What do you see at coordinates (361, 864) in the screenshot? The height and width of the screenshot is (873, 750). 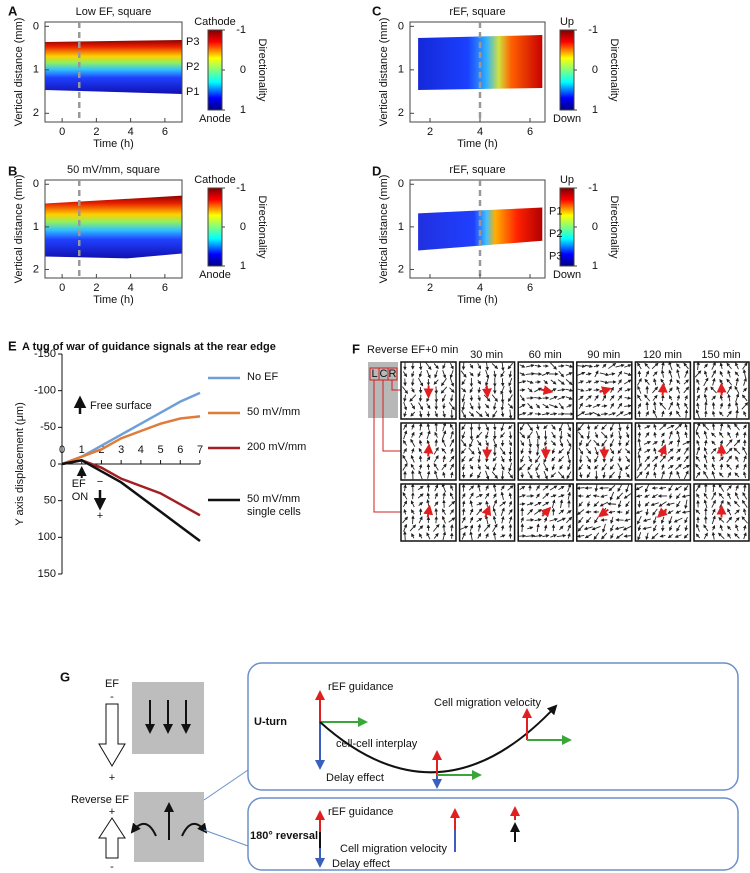 I see `g-text: Delay effect` at bounding box center [361, 864].